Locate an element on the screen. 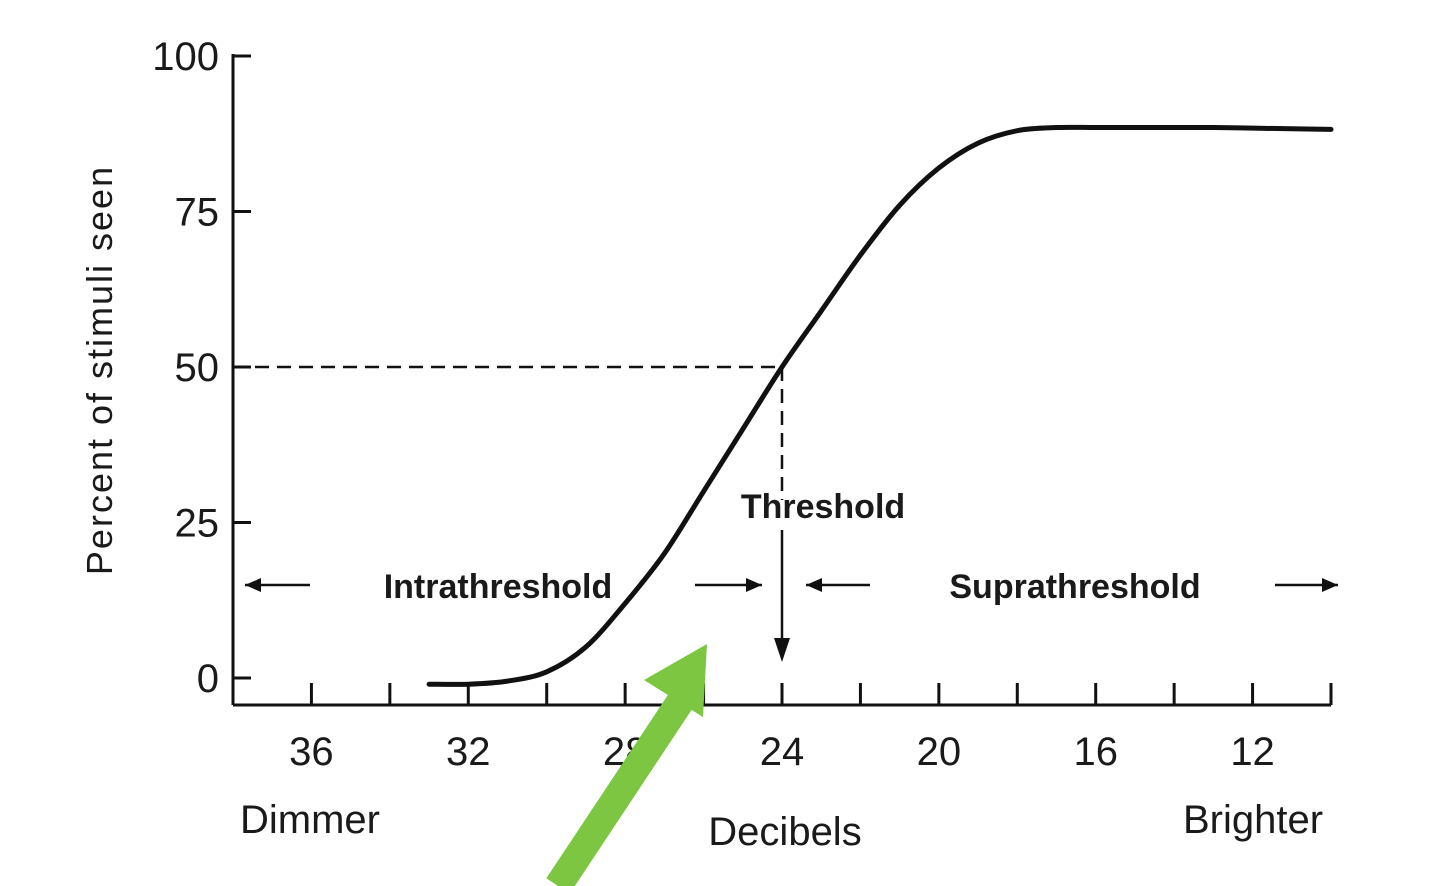 The height and width of the screenshot is (886, 1440). intra-left-arrow-head is located at coordinates (253, 585).